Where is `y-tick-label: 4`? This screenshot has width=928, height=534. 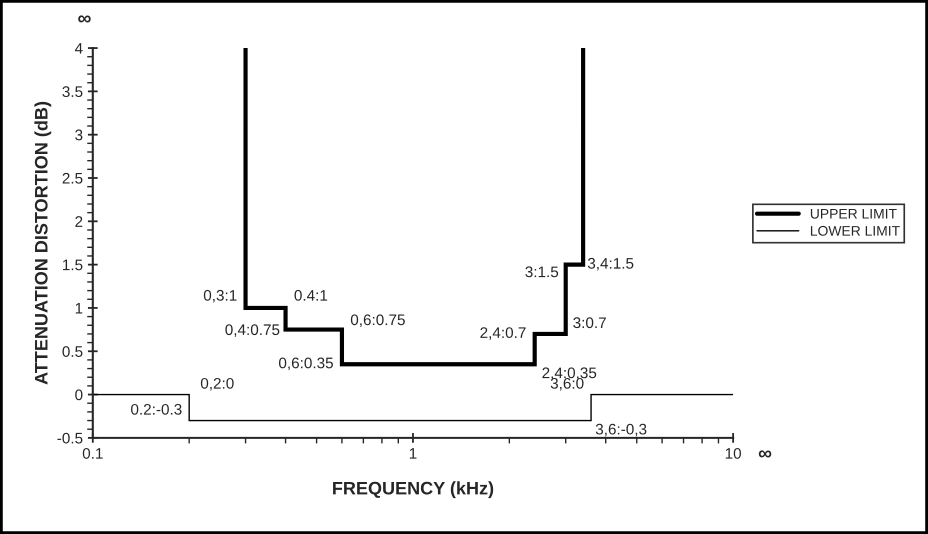 y-tick-label: 4 is located at coordinates (78, 48).